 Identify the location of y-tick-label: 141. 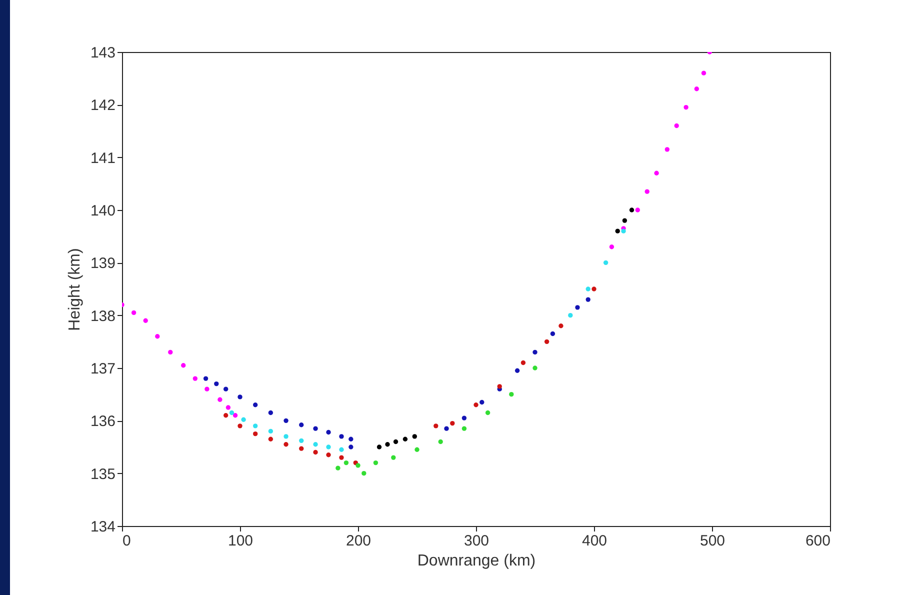
(103, 158).